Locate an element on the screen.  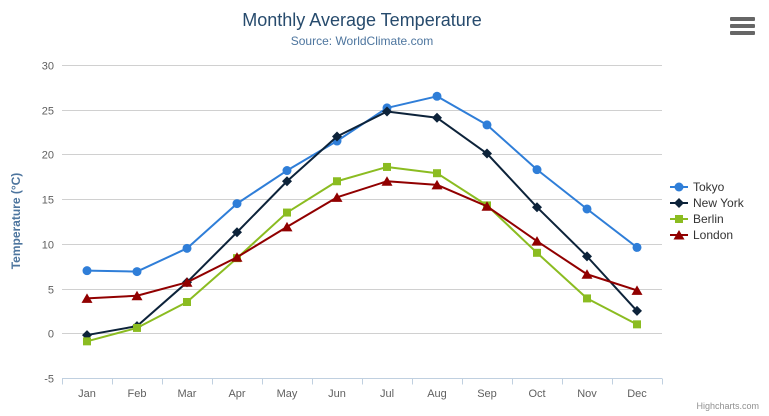
x-axis-label: Apr is located at coordinates (236, 394).